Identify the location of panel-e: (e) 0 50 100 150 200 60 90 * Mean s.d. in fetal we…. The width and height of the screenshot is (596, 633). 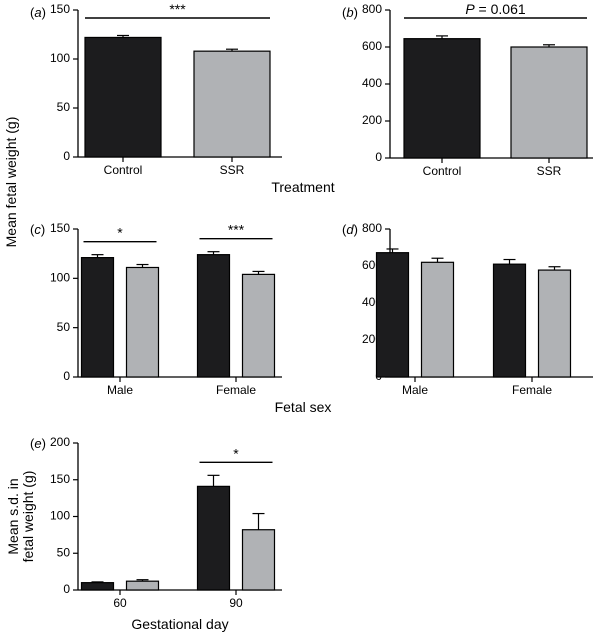
(143, 533).